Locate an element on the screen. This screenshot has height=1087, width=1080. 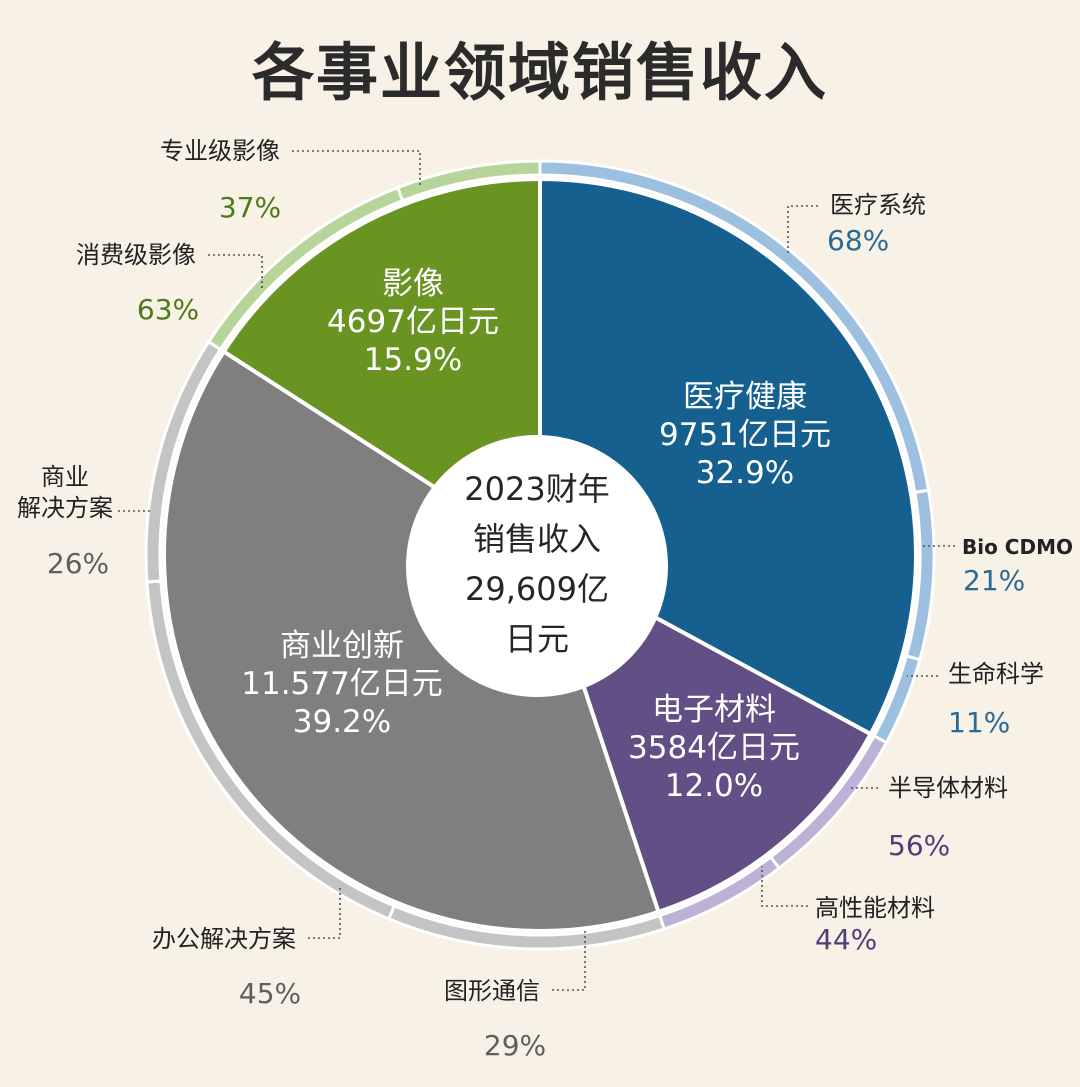
segment-value-影像: 4697亿日元 is located at coordinates (413, 322).